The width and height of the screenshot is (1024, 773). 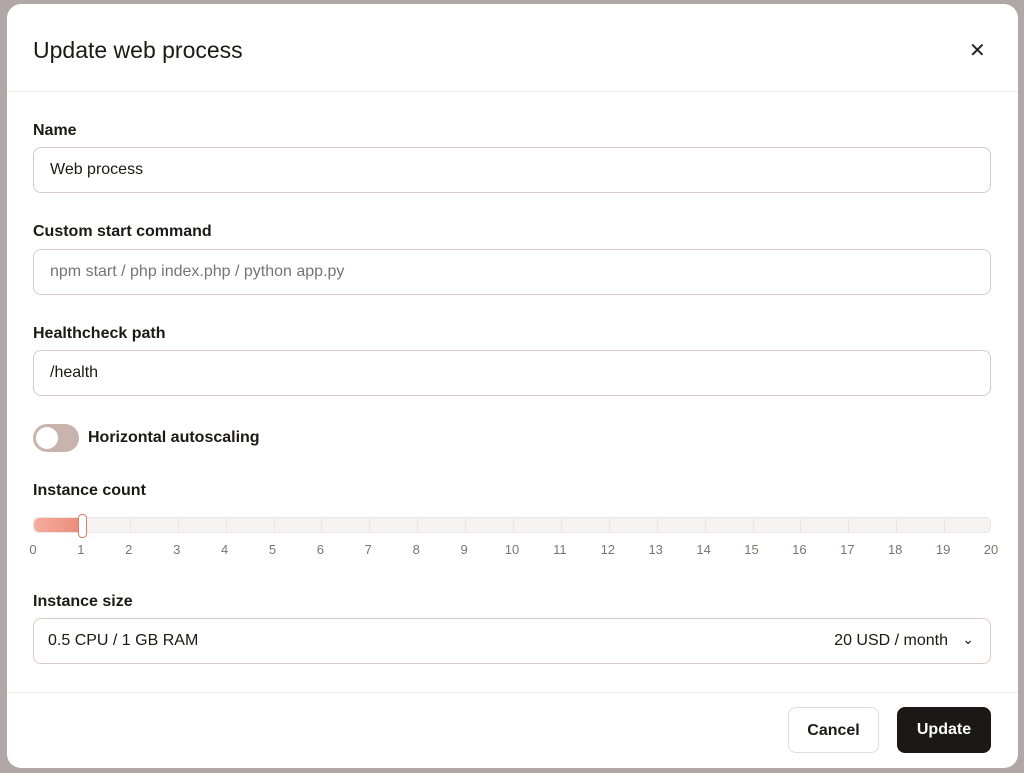 I want to click on instance-size-select: 0.5 CPU / 1 GB RAM 20 USD / month ⌄, so click(x=512, y=641).